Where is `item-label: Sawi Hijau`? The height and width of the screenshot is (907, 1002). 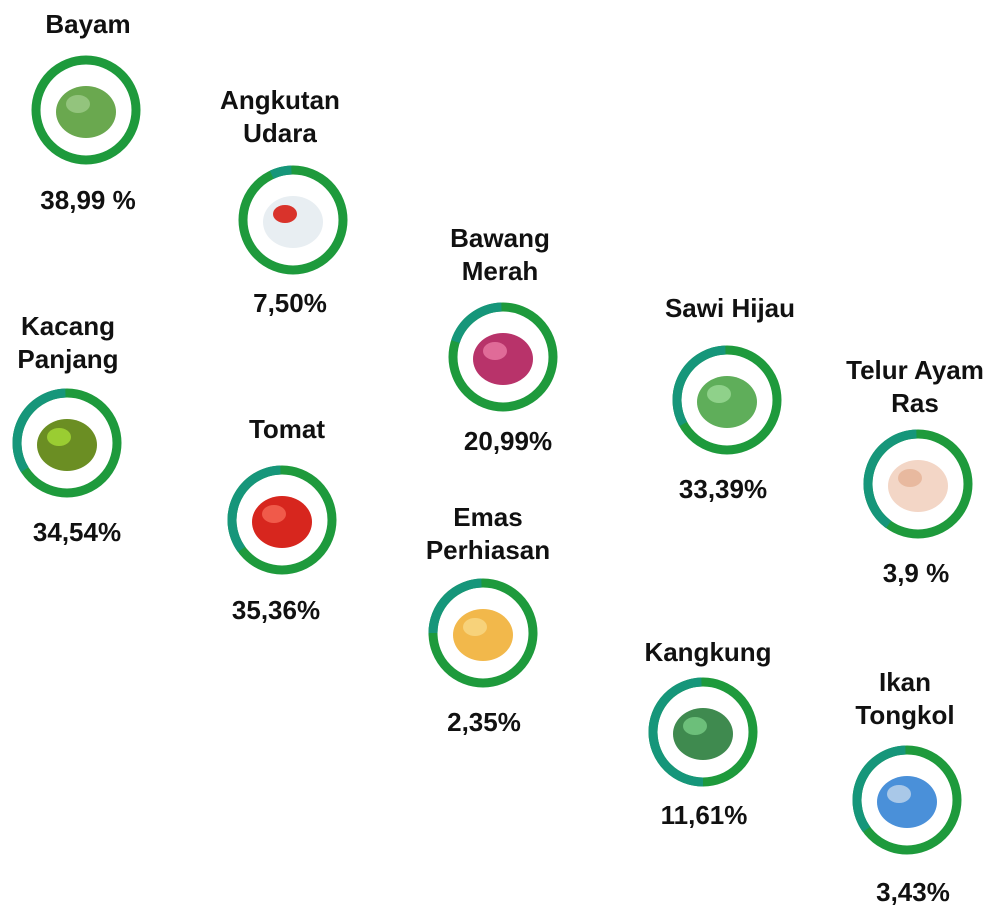
item-label: Sawi Hijau is located at coordinates (730, 308).